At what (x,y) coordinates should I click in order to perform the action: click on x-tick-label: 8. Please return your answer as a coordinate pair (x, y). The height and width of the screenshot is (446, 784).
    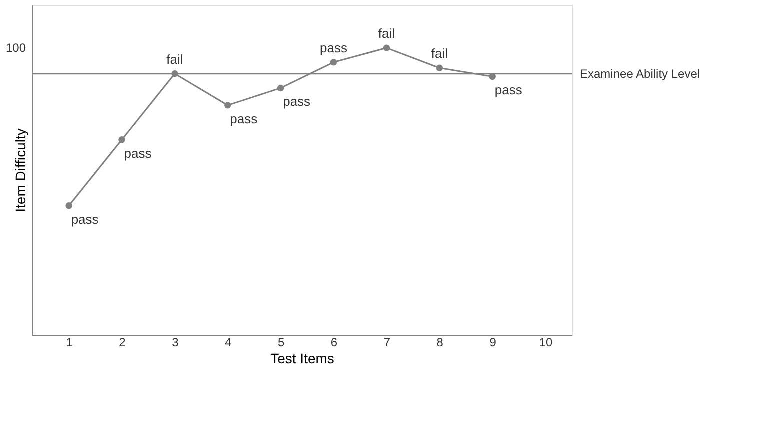
    Looking at the image, I should click on (440, 343).